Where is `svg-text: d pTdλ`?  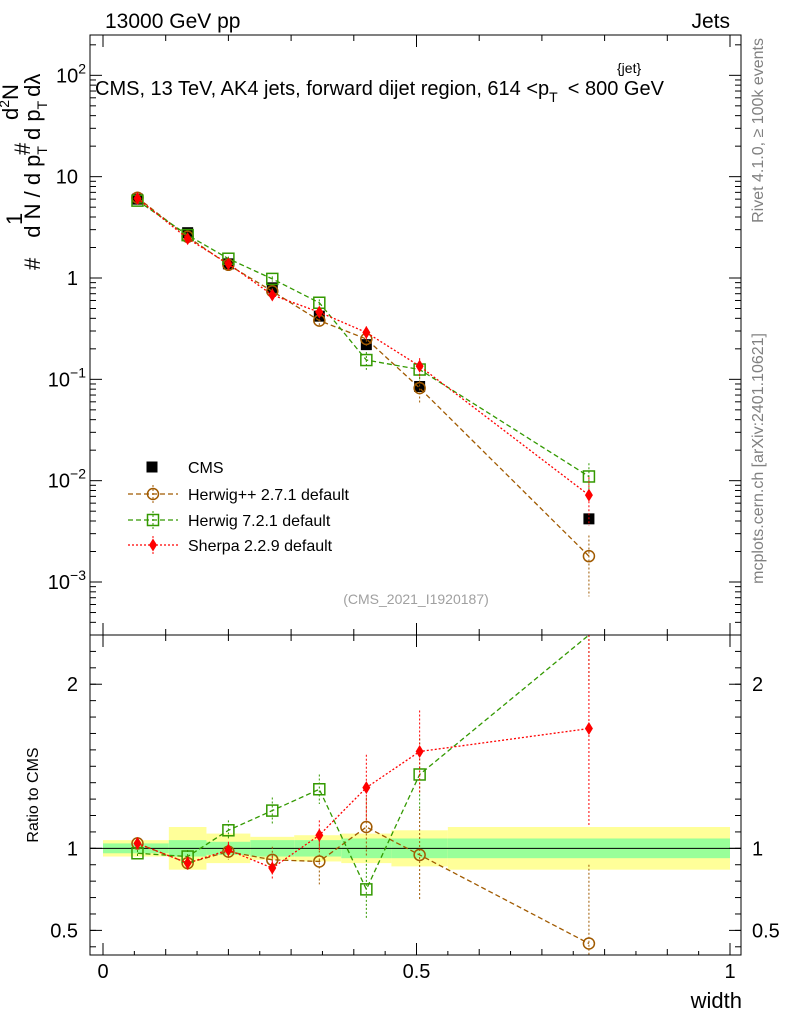 svg-text: d pTdλ is located at coordinates (35, 107).